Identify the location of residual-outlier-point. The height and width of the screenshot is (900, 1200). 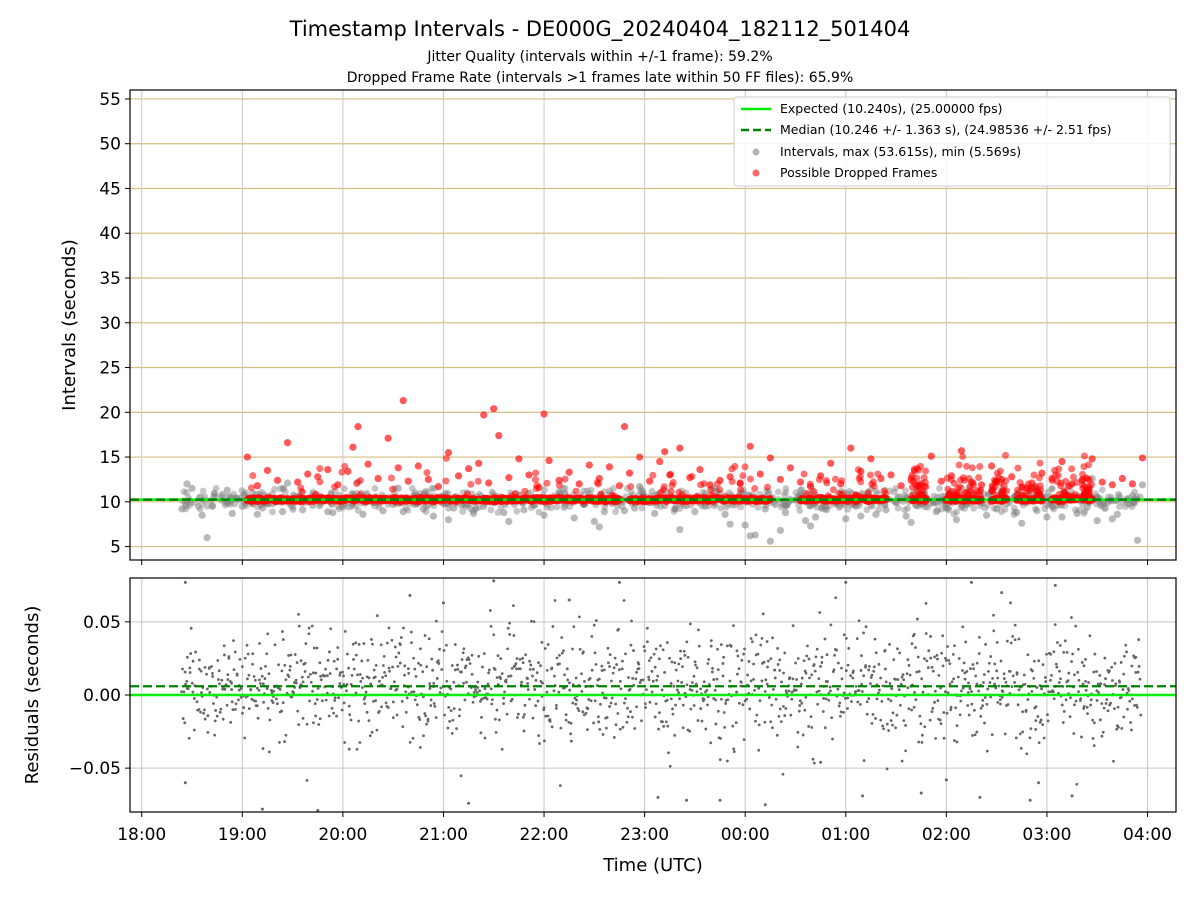
(619, 582).